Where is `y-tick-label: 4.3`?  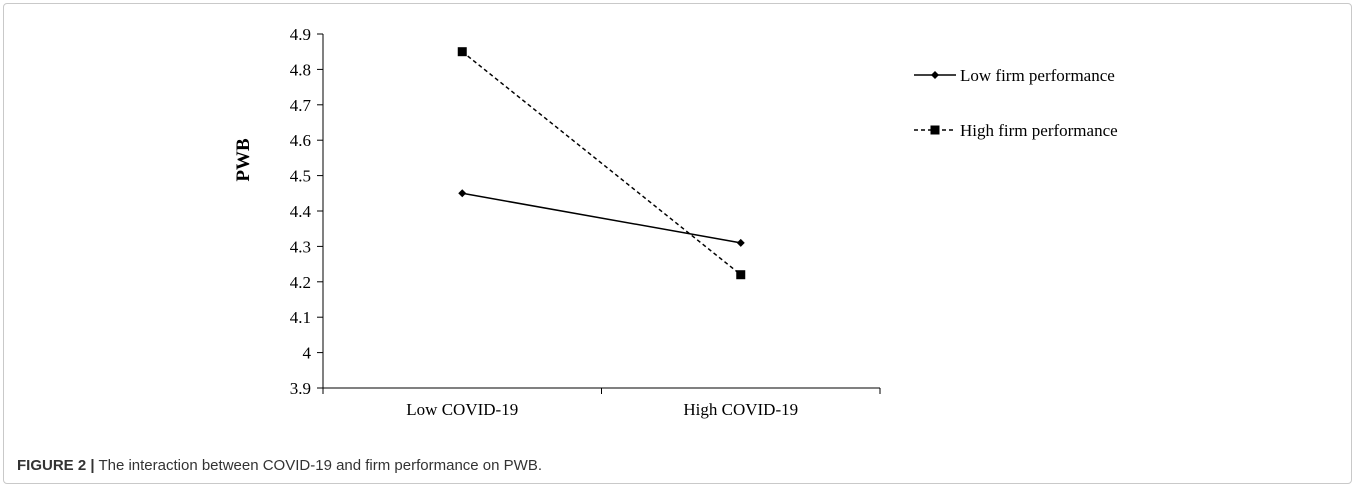 y-tick-label: 4.3 is located at coordinates (300, 246).